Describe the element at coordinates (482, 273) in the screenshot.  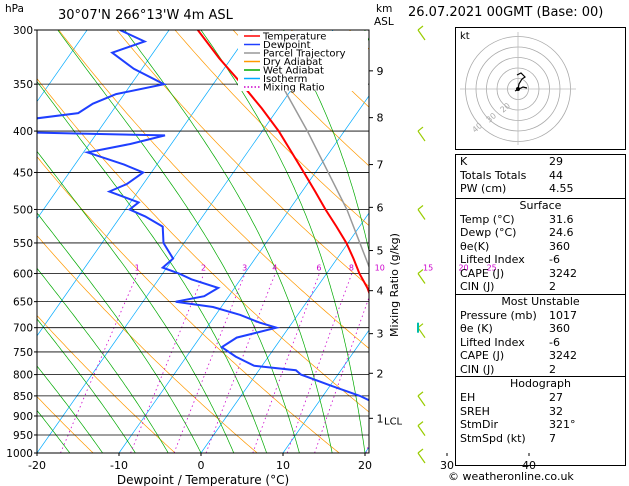
I see `surface-label: CAPE (J)` at that location.